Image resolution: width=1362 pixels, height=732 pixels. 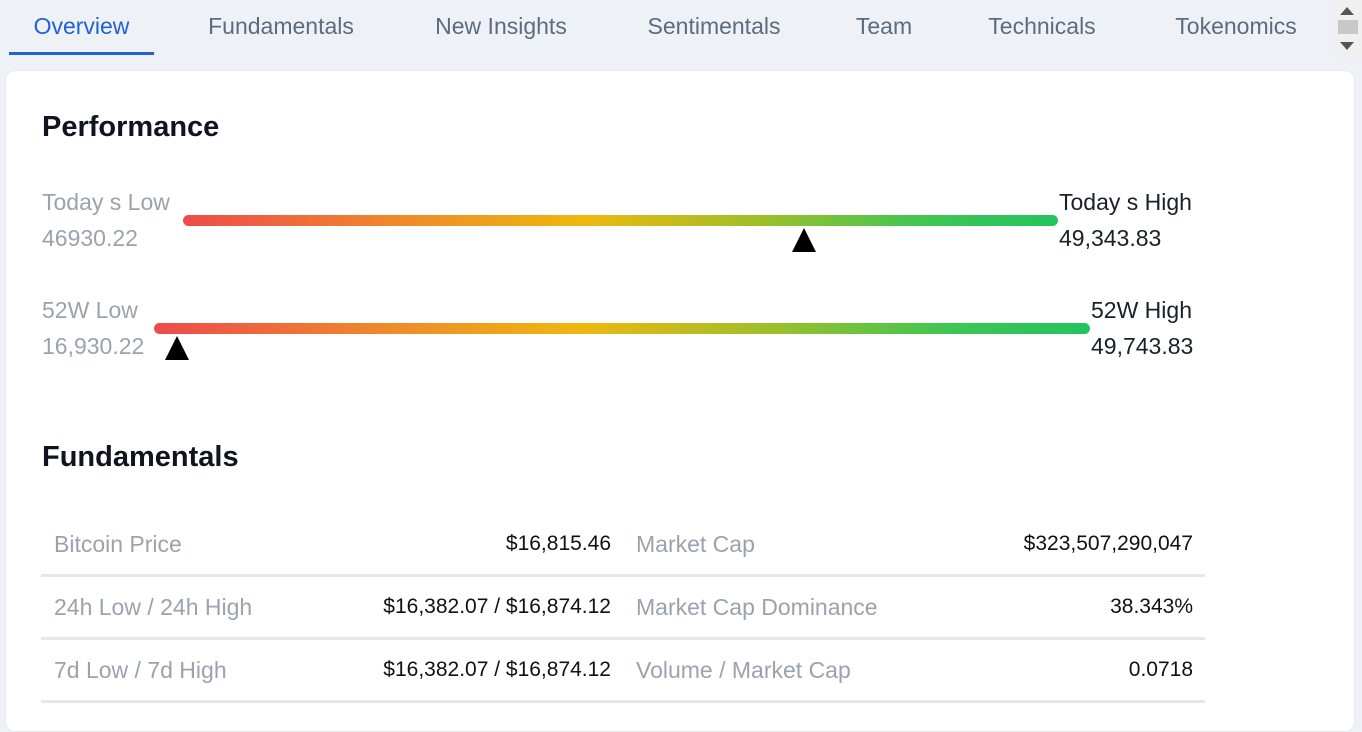 I want to click on week52-range-bar, so click(x=622, y=328).